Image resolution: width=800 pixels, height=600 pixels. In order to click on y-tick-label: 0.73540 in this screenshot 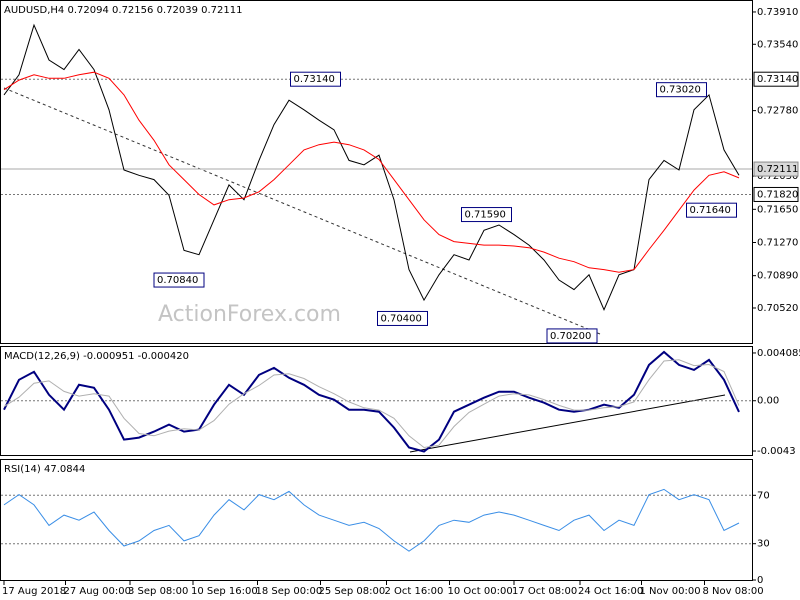, I will do `click(777, 44)`.